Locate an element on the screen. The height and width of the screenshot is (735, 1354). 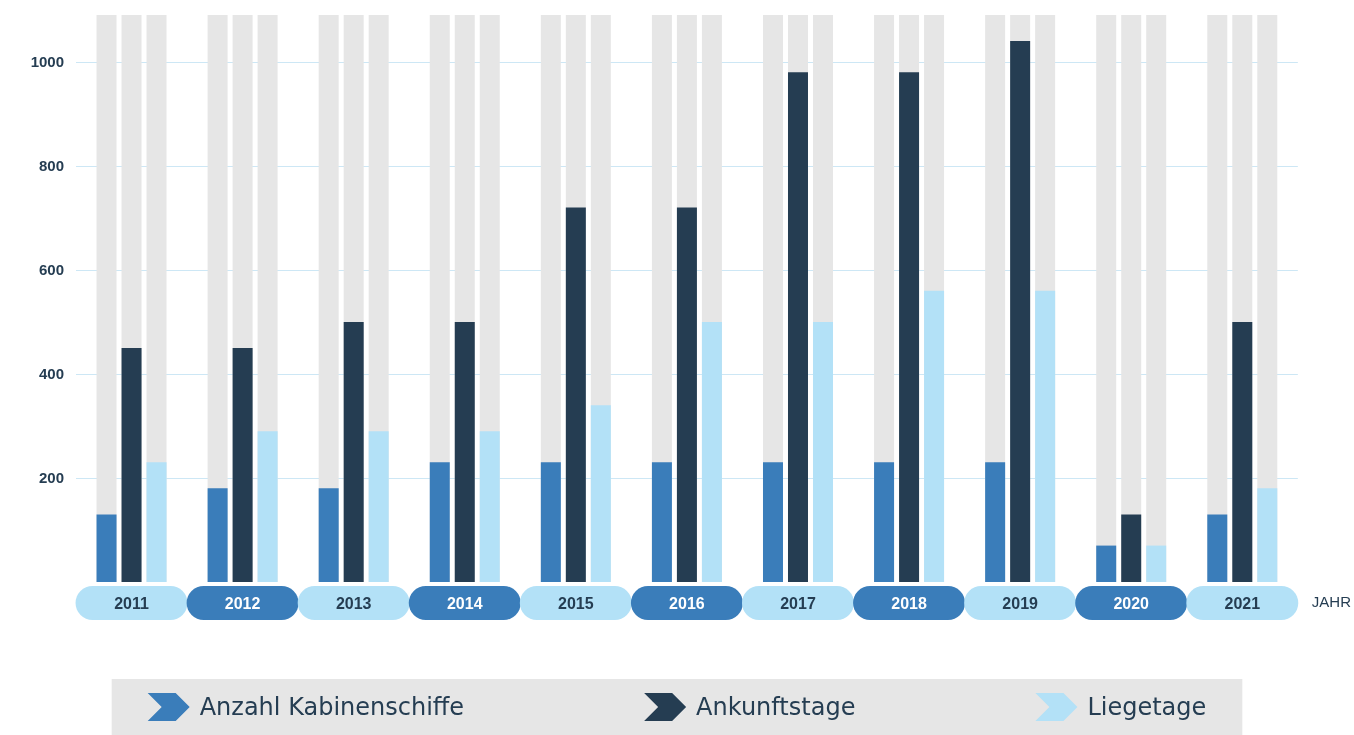
legend-label: Anzahl Kabinenschiffe is located at coordinates (332, 707).